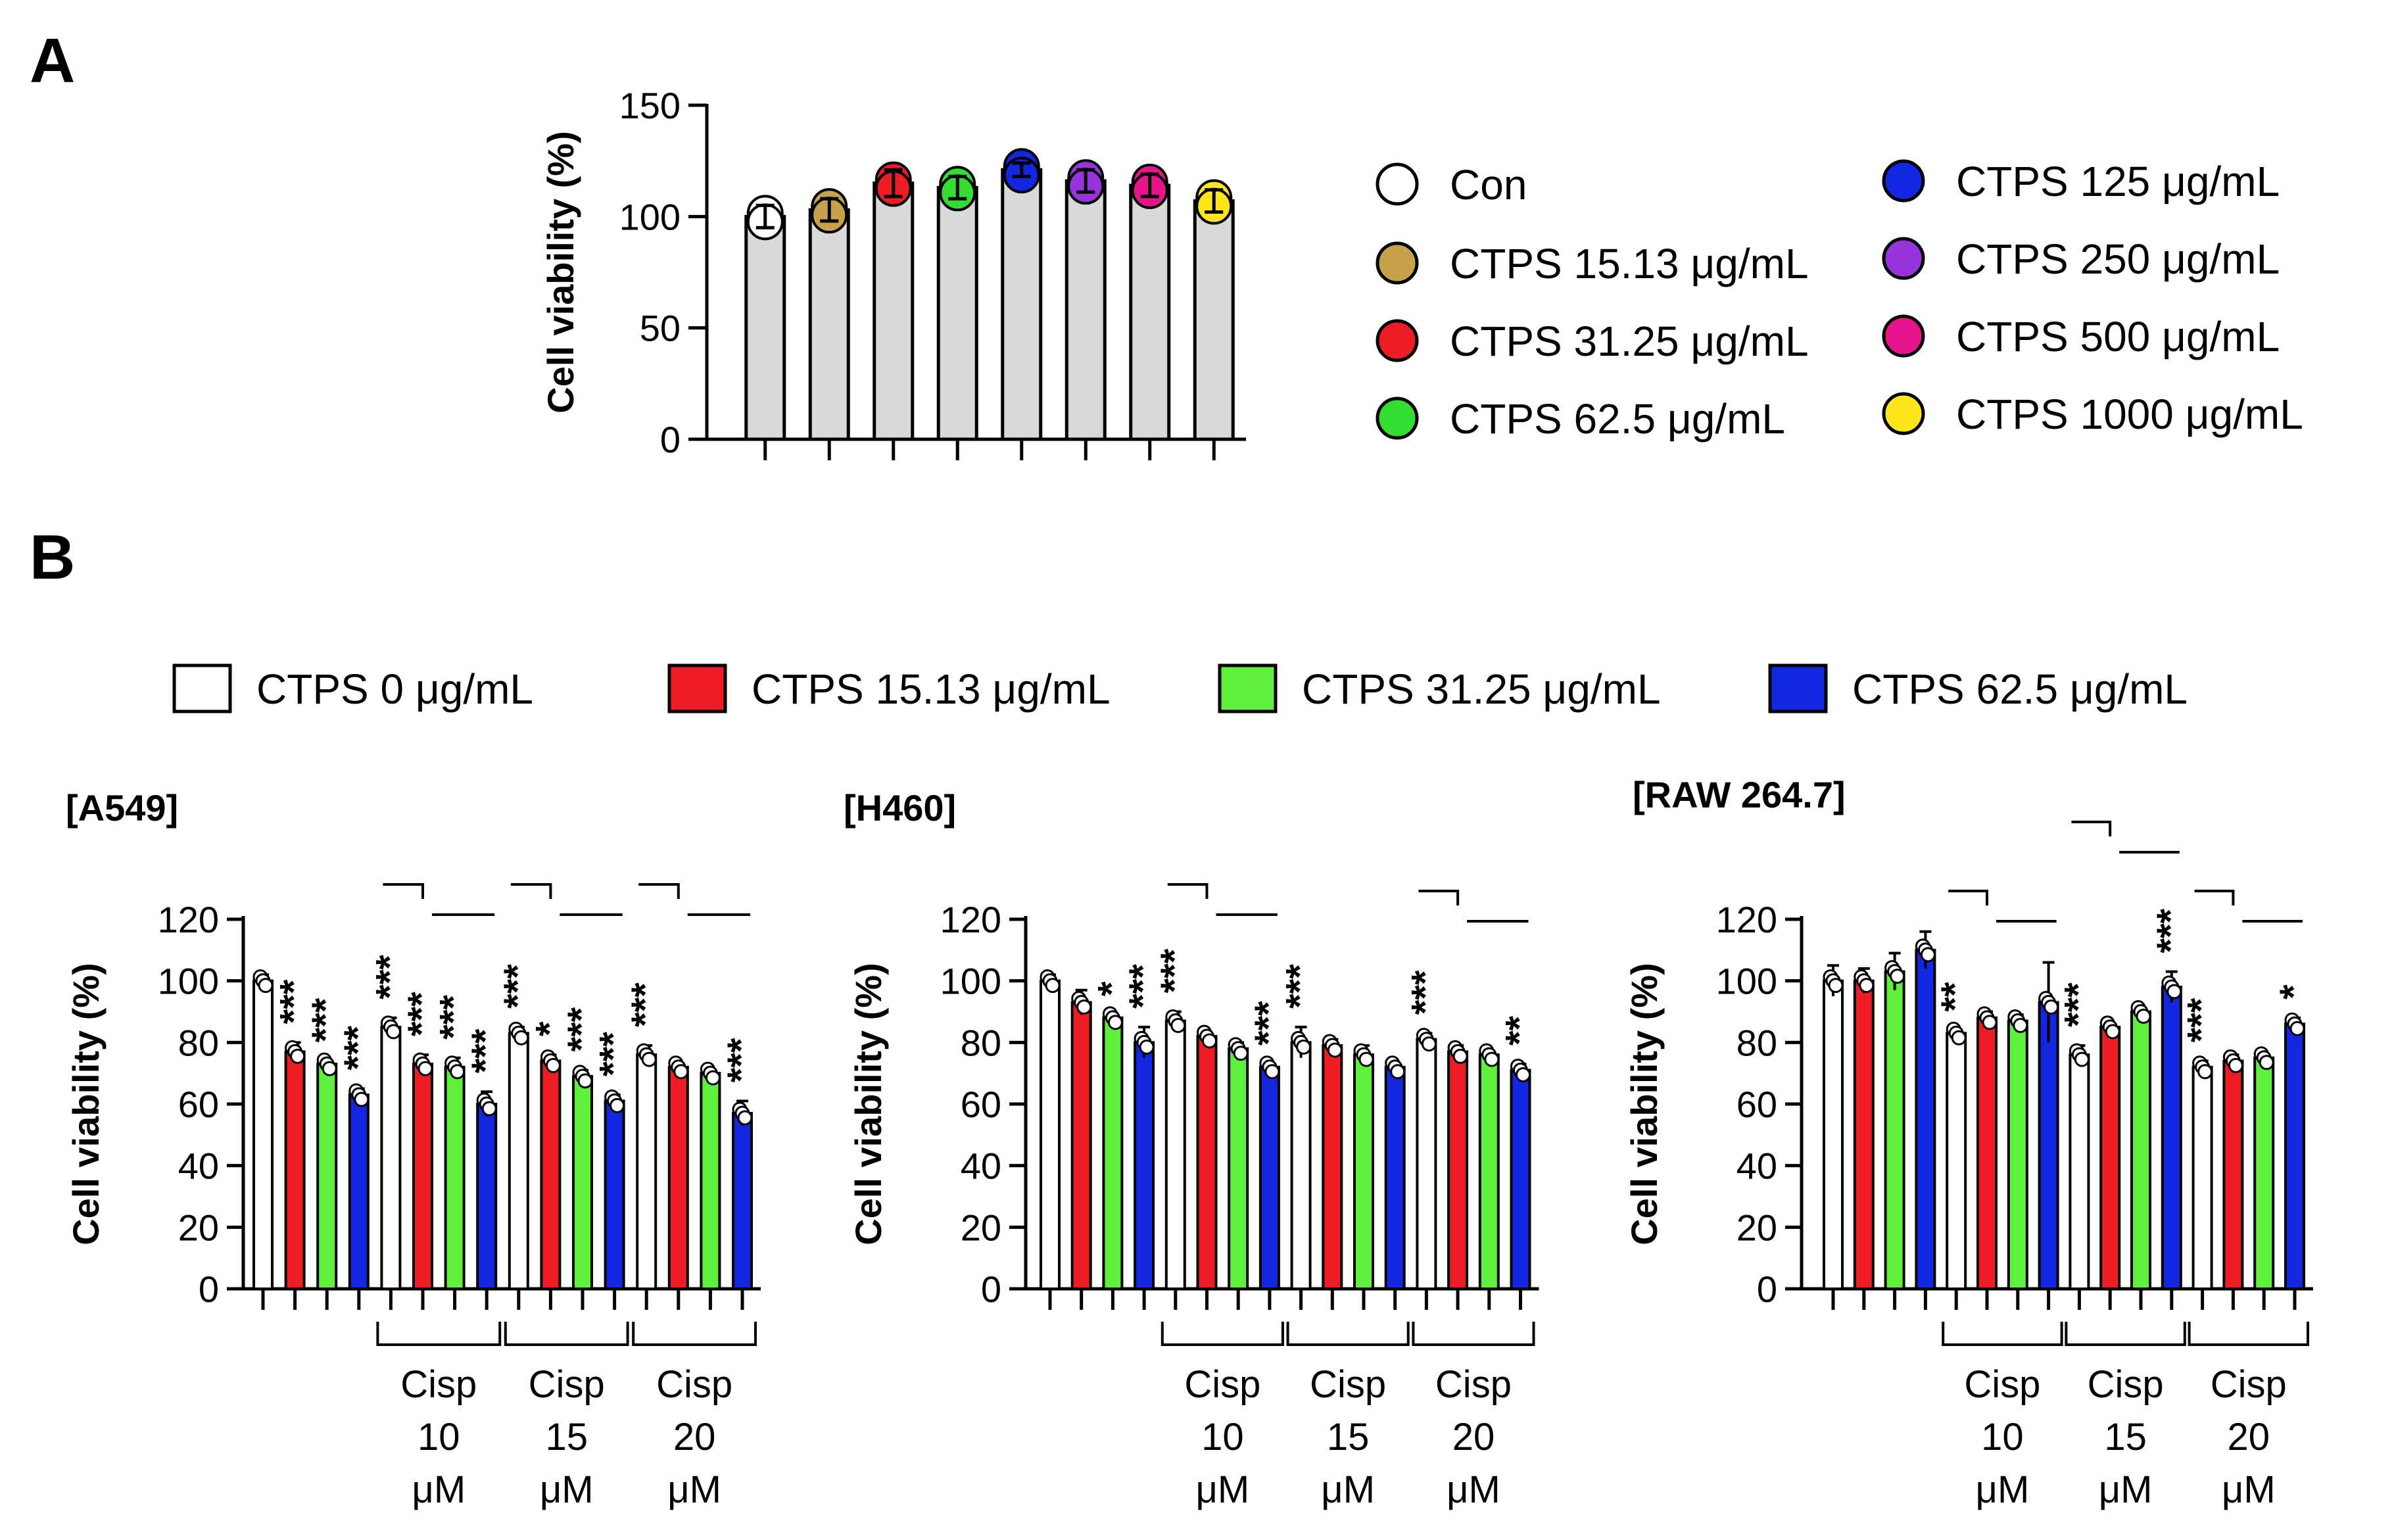  What do you see at coordinates (53, 557) in the screenshot?
I see `panel-b-label: B` at bounding box center [53, 557].